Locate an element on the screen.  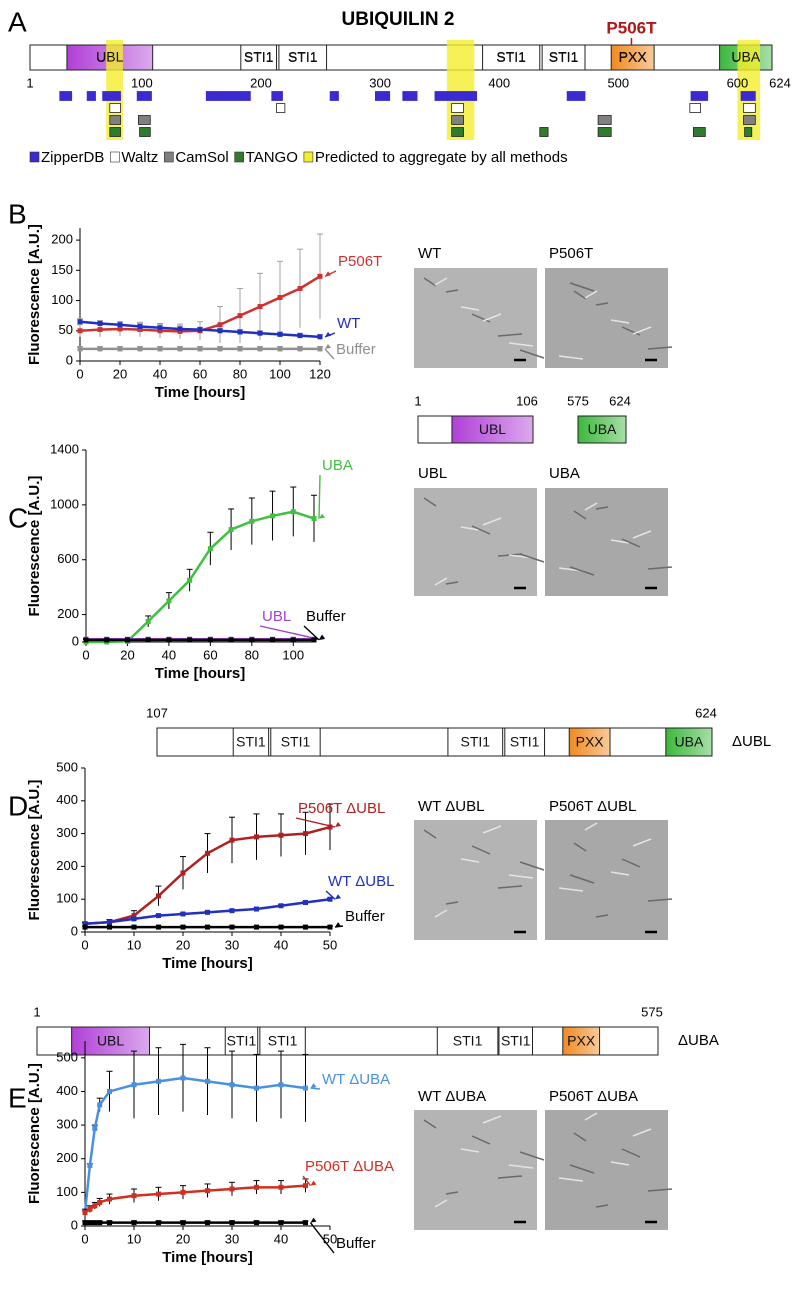
series-label: Buffer is located at coordinates (365, 916).